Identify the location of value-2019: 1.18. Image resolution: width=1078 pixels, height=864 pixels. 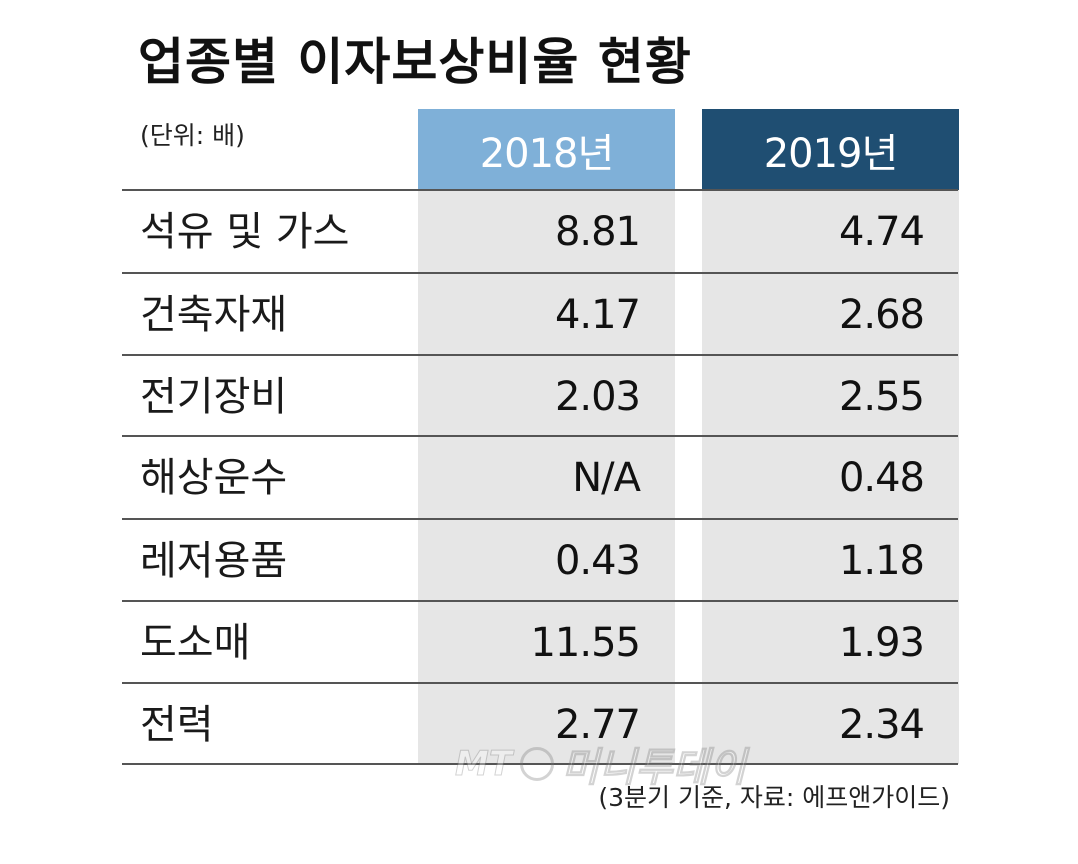
(881, 561).